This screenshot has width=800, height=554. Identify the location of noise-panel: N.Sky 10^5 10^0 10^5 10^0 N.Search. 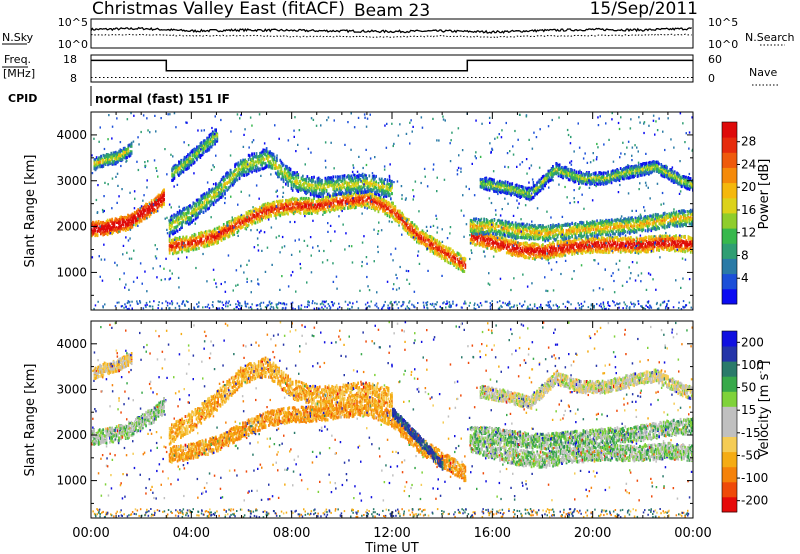
(398, 33).